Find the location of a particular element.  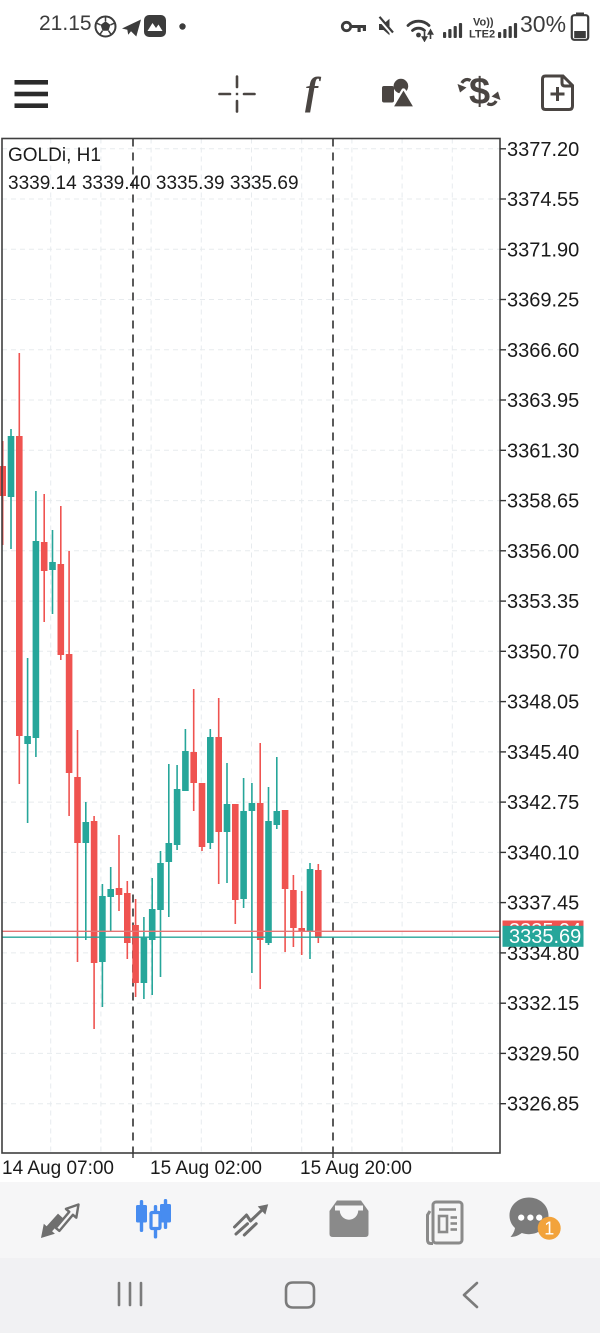

svg-text: 3350.70 is located at coordinates (543, 652).